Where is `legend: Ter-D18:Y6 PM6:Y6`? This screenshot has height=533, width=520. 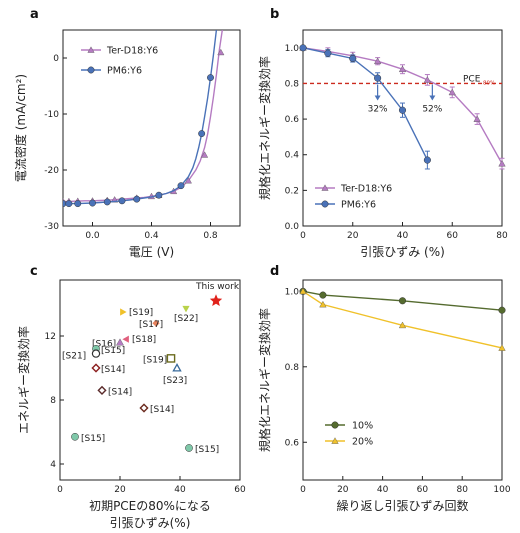 legend: Ter-D18:Y6 PM6:Y6 is located at coordinates (353, 197).